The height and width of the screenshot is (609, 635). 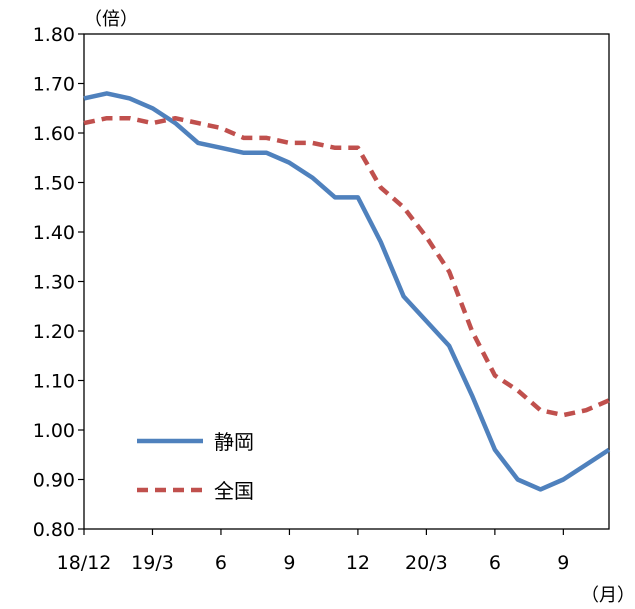 I want to click on x-tick-label: 18/12, so click(x=84, y=563).